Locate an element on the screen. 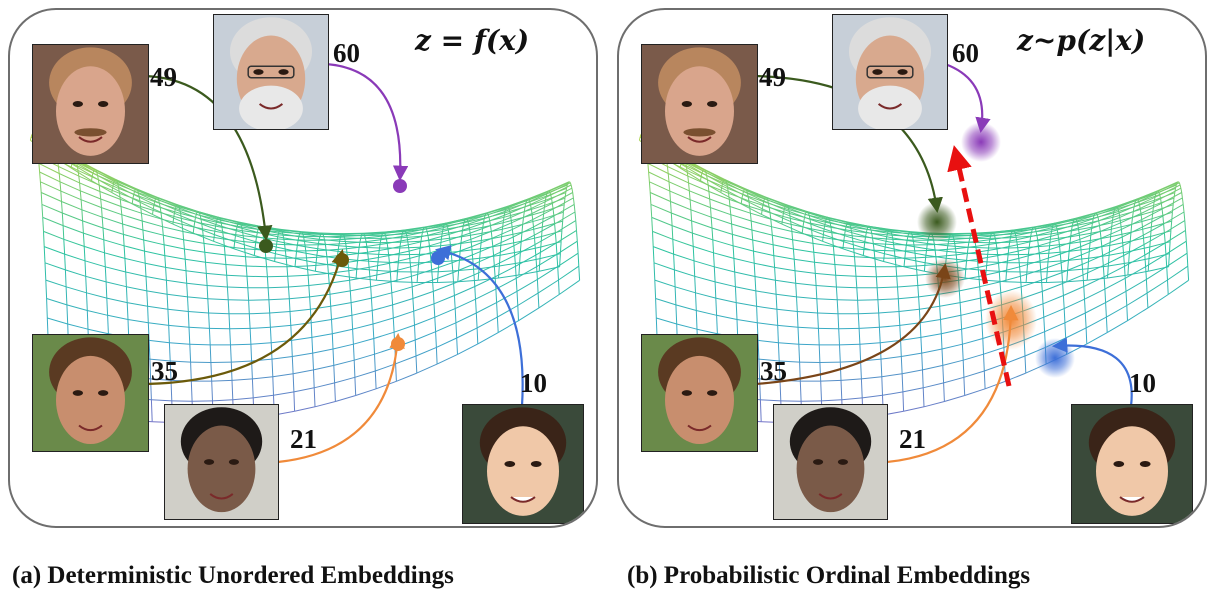 The image size is (1221, 601). age-label-60: 60 is located at coordinates (346, 53).